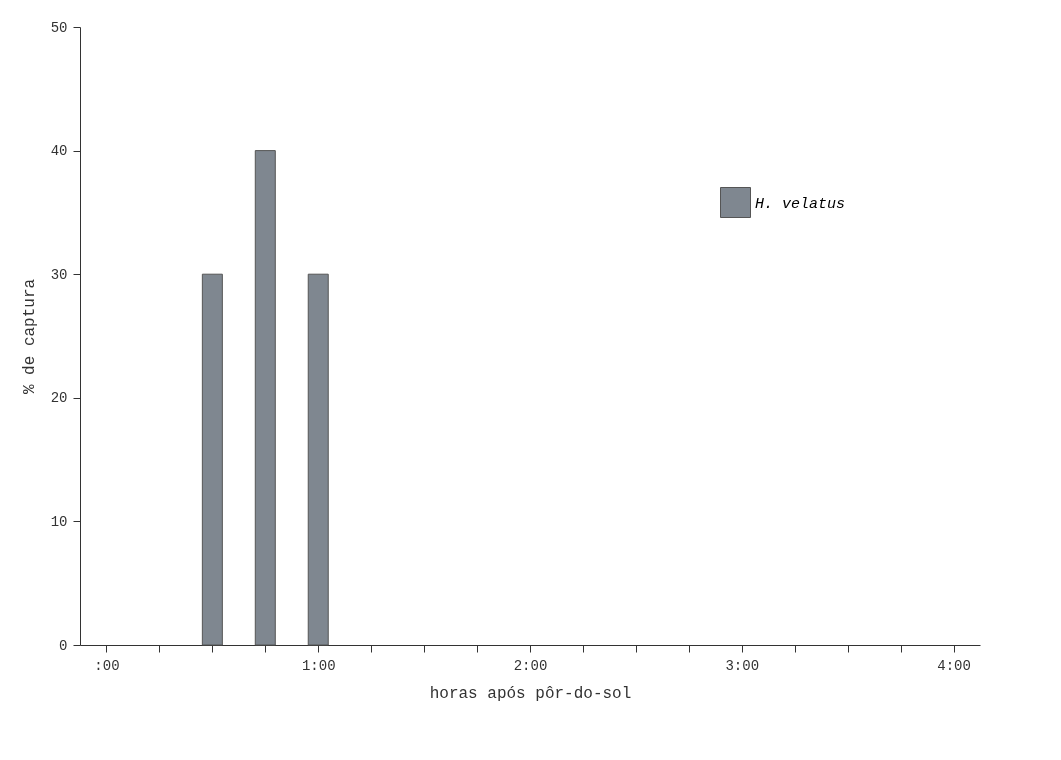 Image resolution: width=1061 pixels, height=760 pixels. Describe the element at coordinates (59, 274) in the screenshot. I see `y-tick-label: 30` at that location.